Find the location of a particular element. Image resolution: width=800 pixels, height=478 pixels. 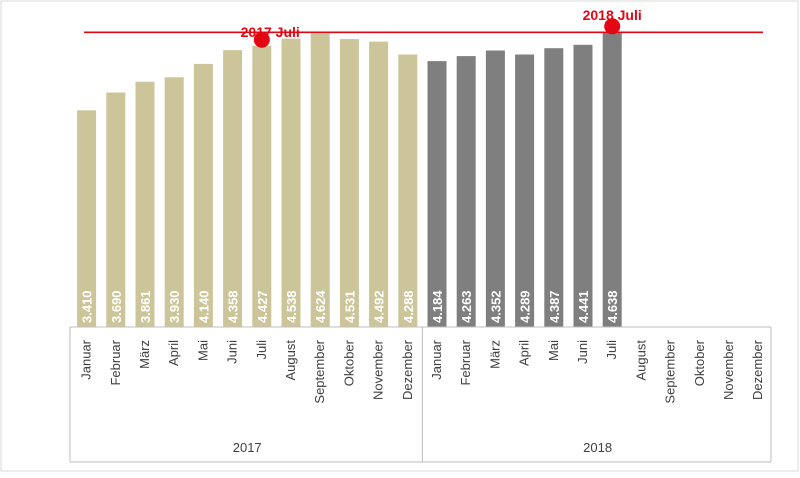

bar-value-label: 4.184 is located at coordinates (437, 306).